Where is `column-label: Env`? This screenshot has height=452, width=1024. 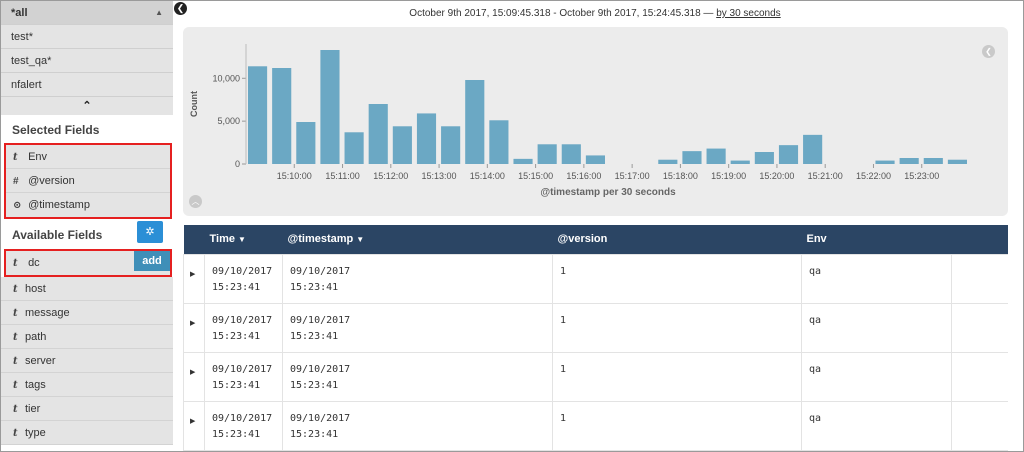 column-label: Env is located at coordinates (816, 239).